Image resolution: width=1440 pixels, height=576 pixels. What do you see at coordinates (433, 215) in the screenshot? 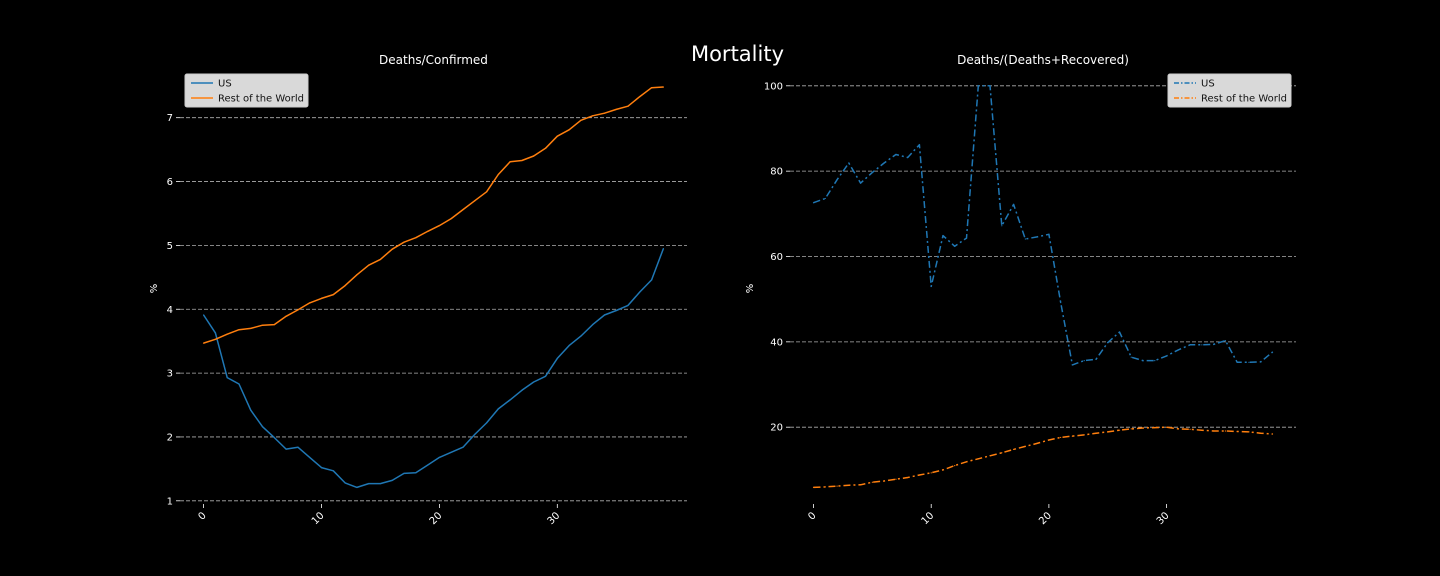
I see `series-line-rest-of-world` at bounding box center [433, 215].